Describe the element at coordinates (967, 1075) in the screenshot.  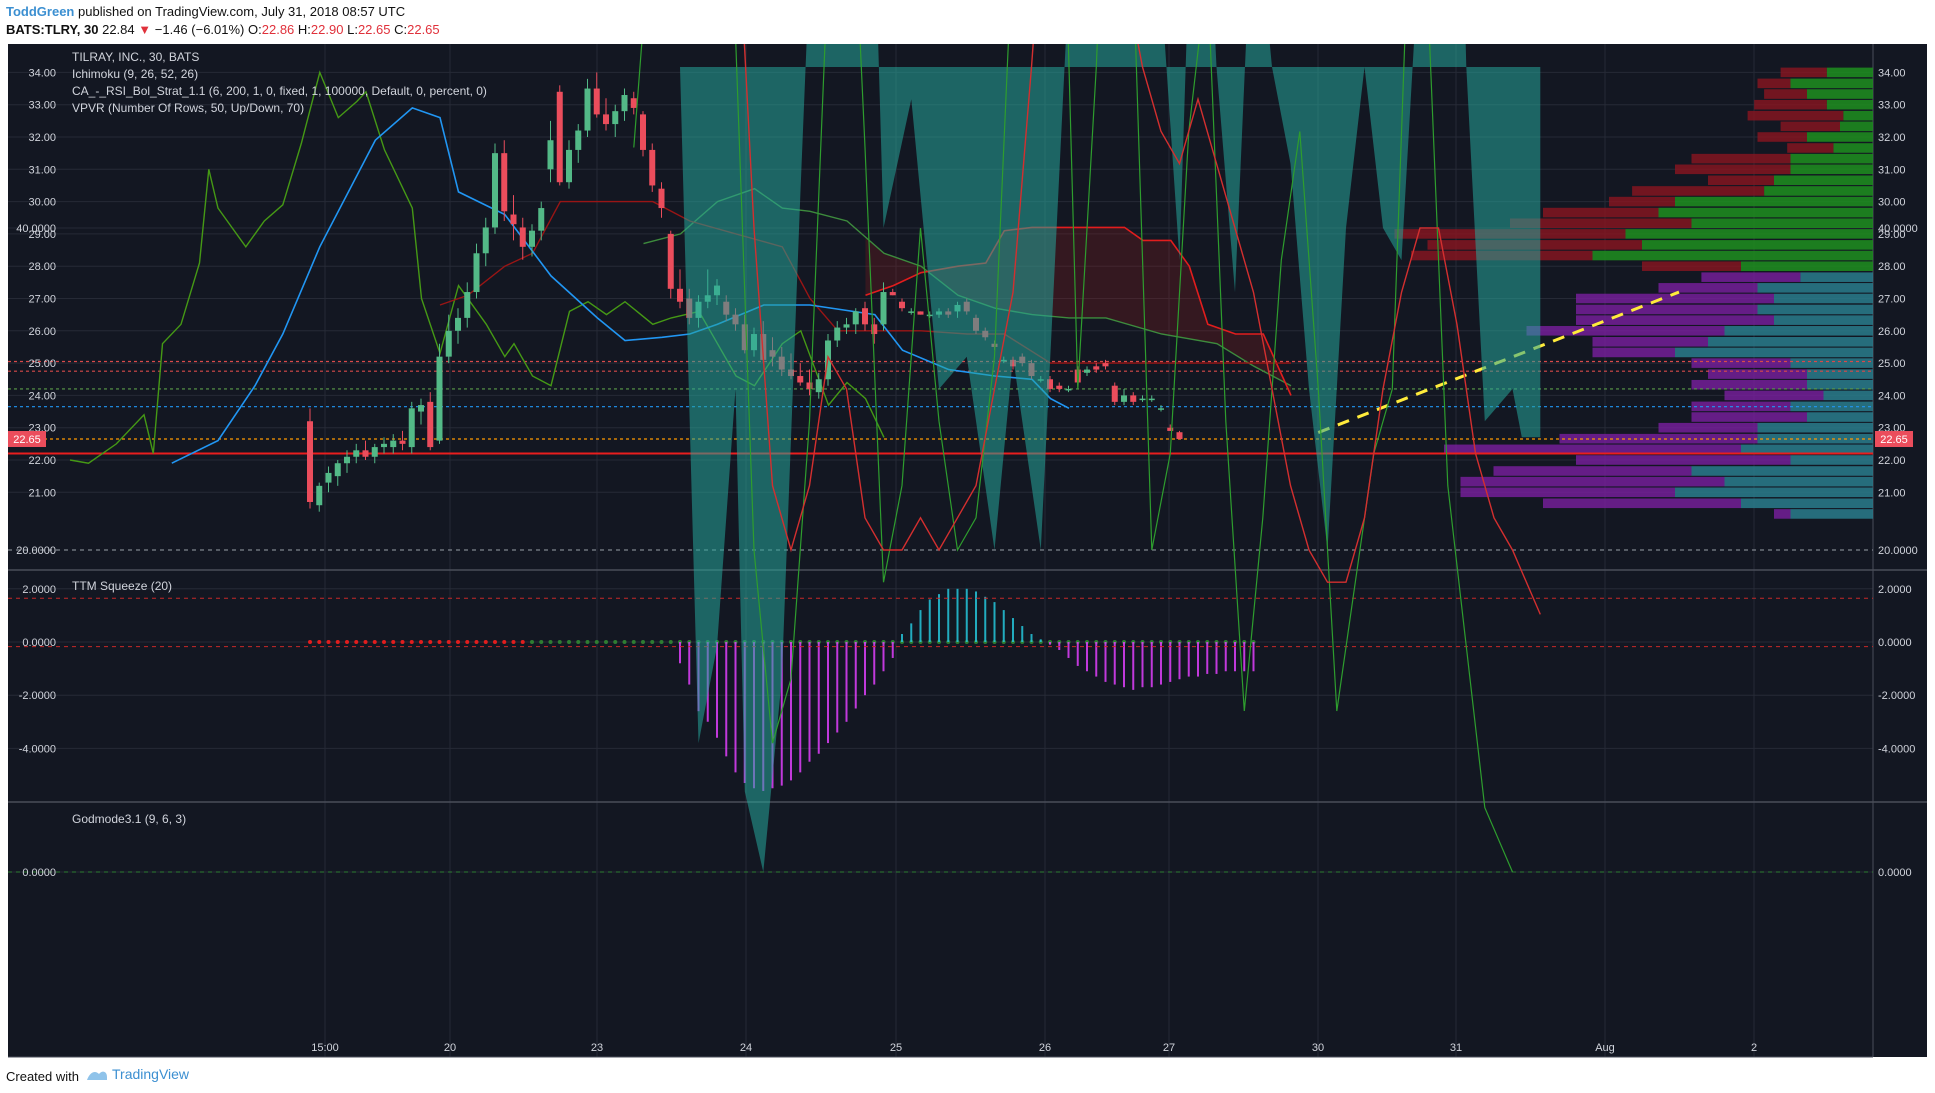
I see `footer: Created with TradingView` at that location.